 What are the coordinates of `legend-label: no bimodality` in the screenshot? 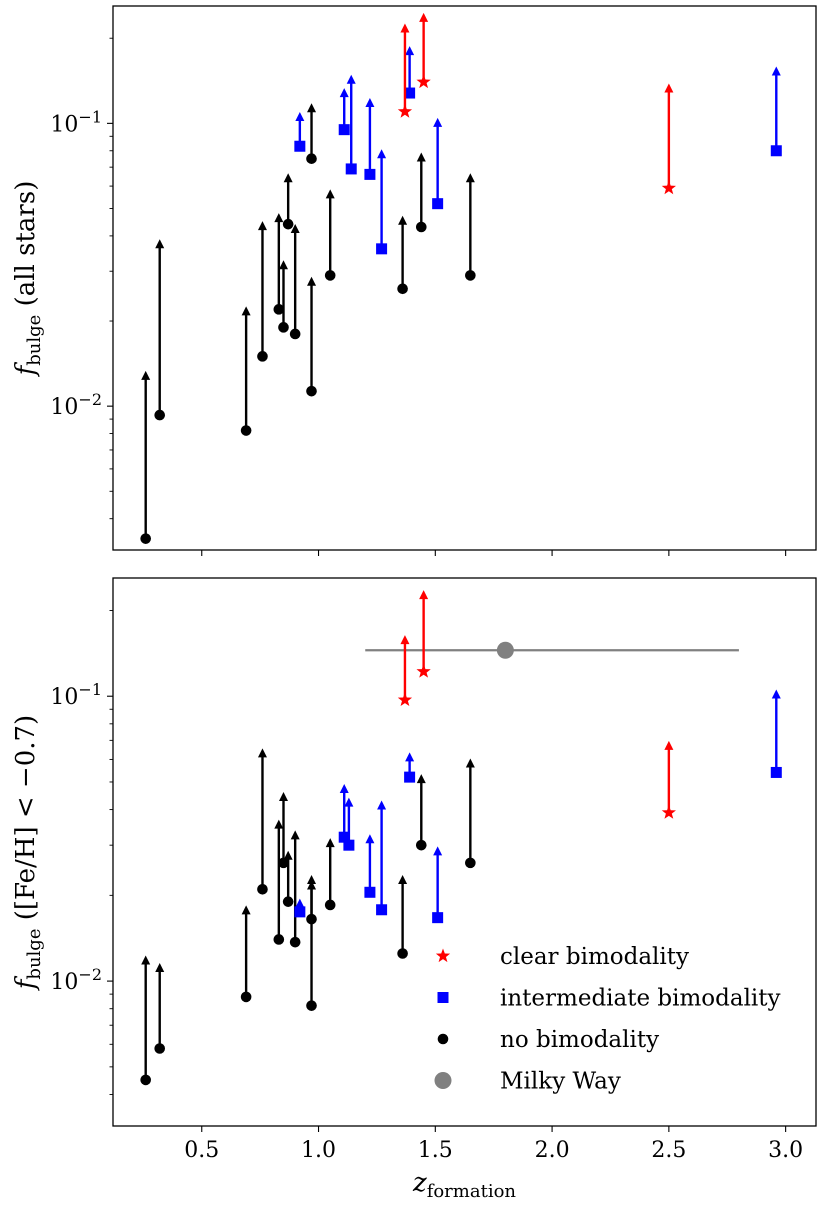 It's located at (579, 1040).